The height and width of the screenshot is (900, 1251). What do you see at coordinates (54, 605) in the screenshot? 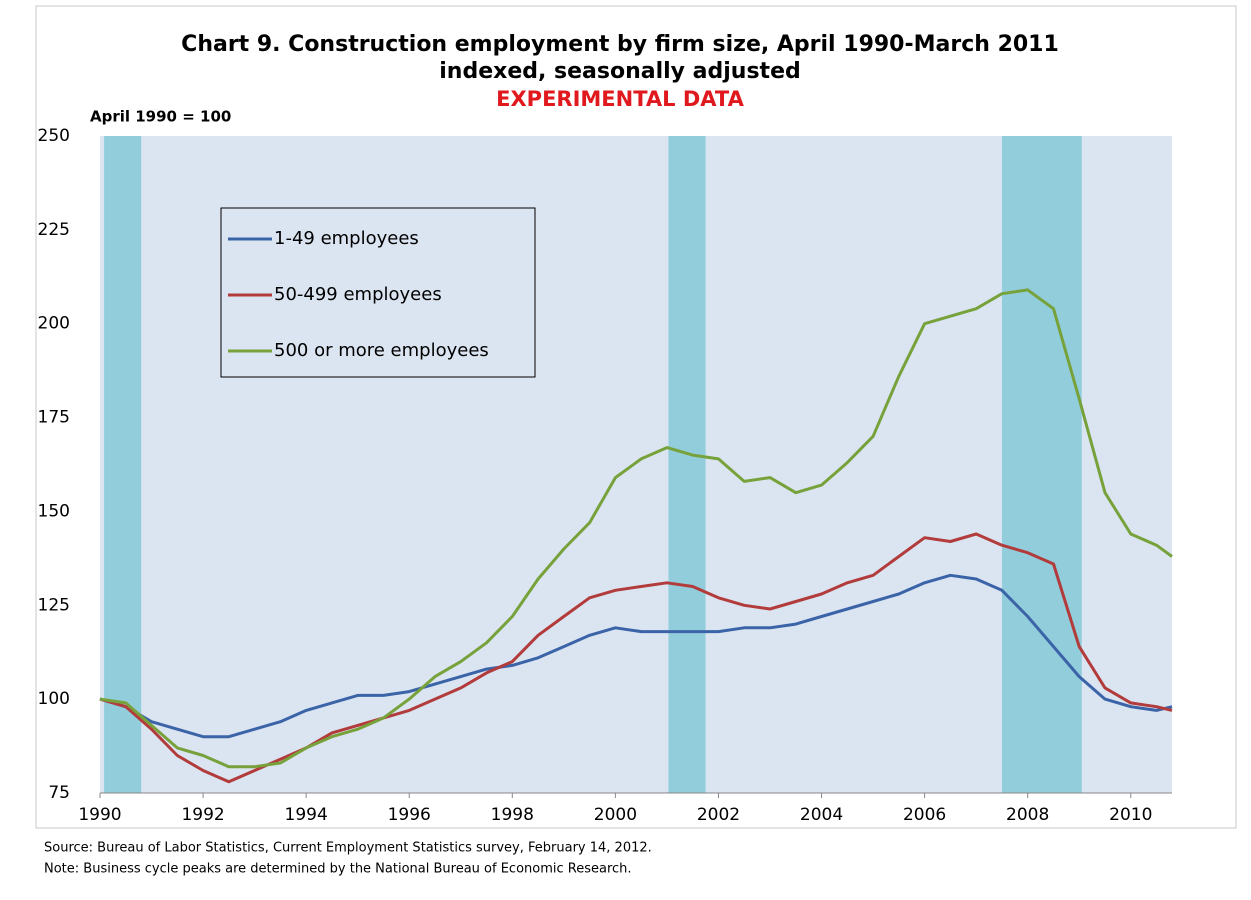
I see `y-tick-label: 125` at bounding box center [54, 605].